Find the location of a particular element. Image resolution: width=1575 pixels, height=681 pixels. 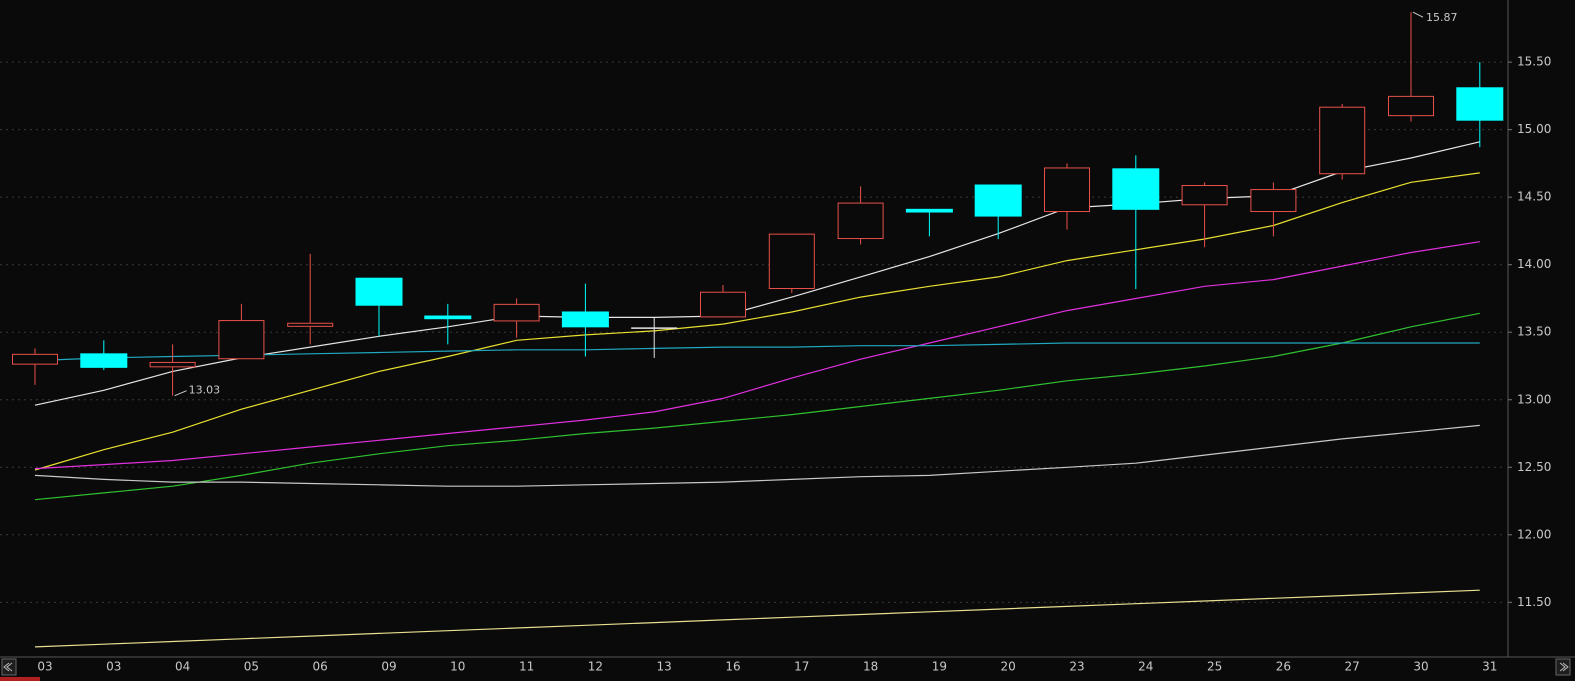

scroll-left is located at coordinates (9, 667).